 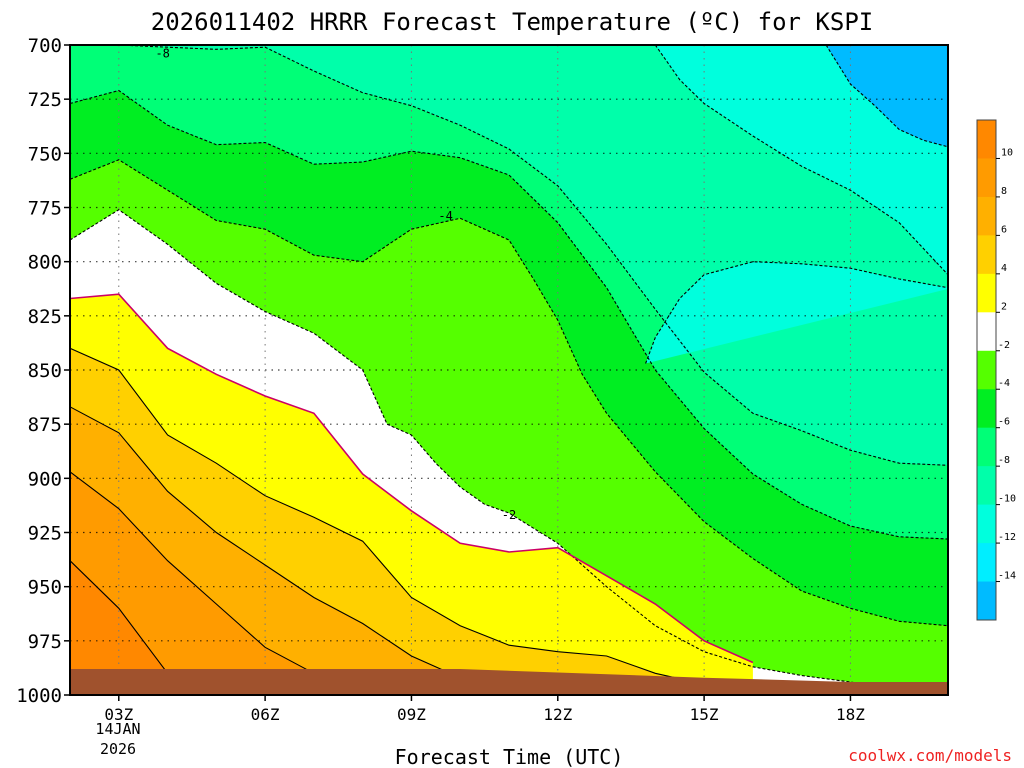 I want to click on band-fill-cold-pocket, so click(x=796, y=312).